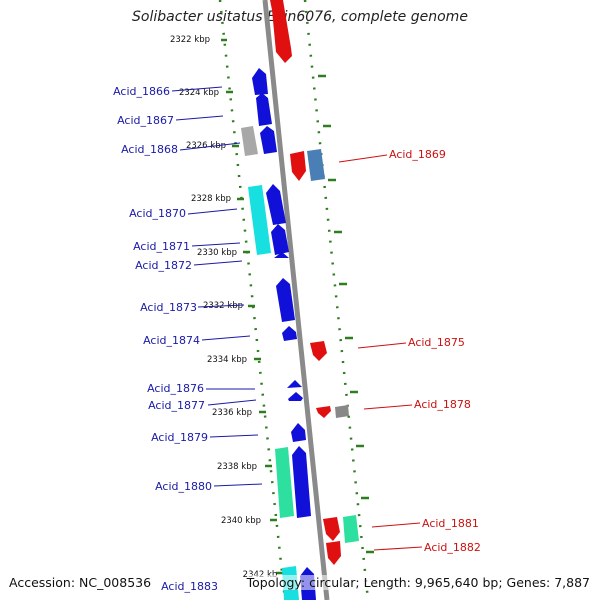 The width and height of the screenshot is (600, 600). Describe the element at coordinates (452, 547) in the screenshot. I see `gene-label: Acid_1882` at that location.